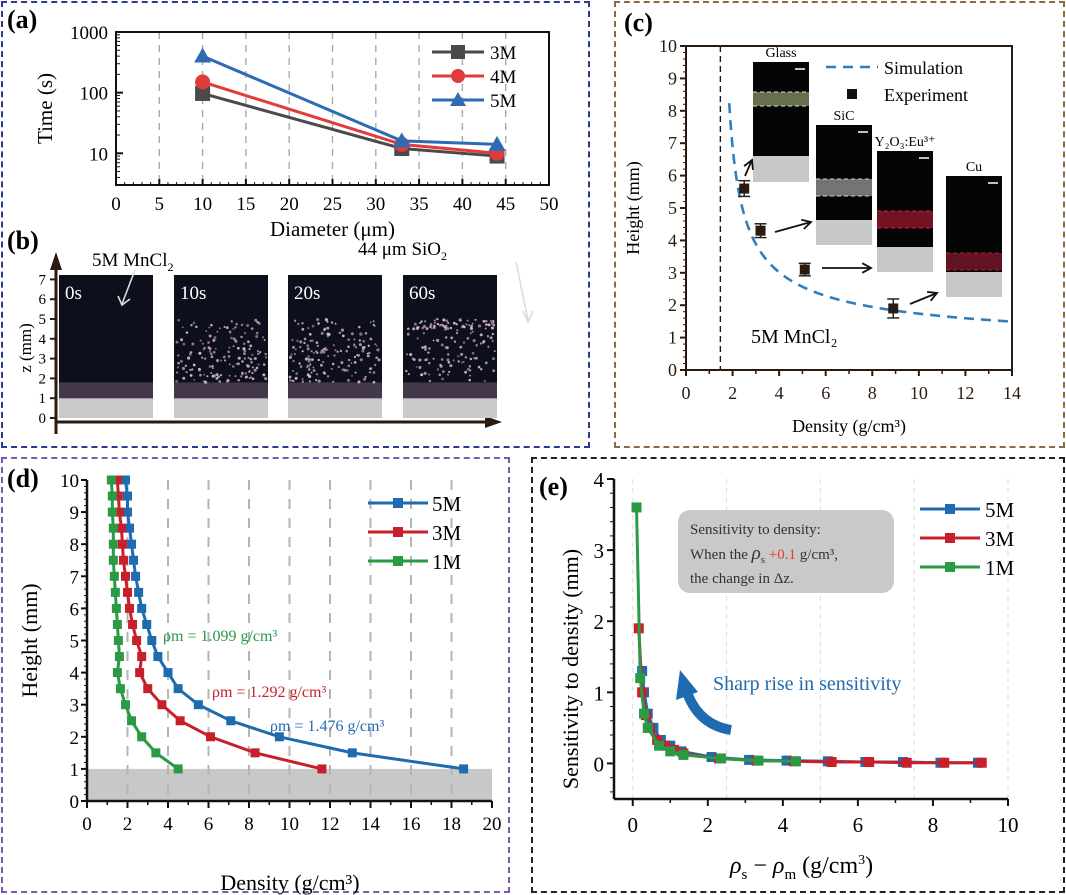  Describe the element at coordinates (760, 230) in the screenshot. I see `experiment-point` at that location.